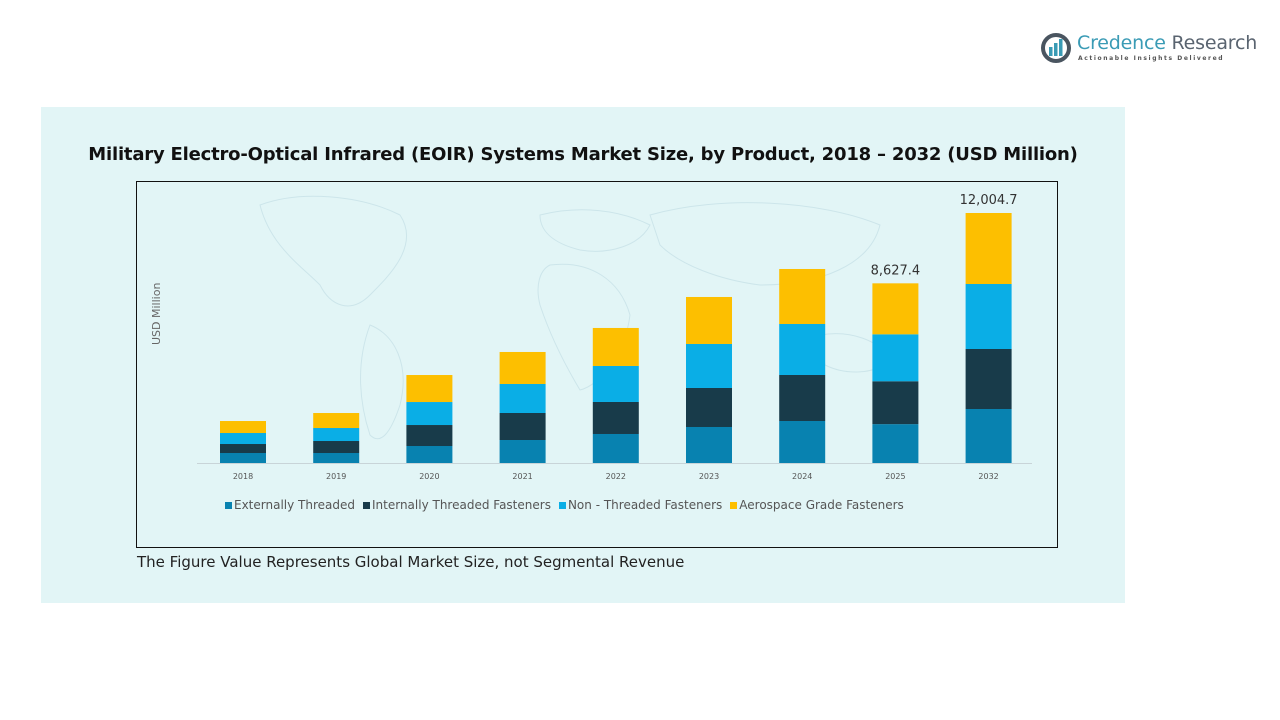  Describe the element at coordinates (988, 476) in the screenshot. I see `x-tick-label: 2032` at that location.